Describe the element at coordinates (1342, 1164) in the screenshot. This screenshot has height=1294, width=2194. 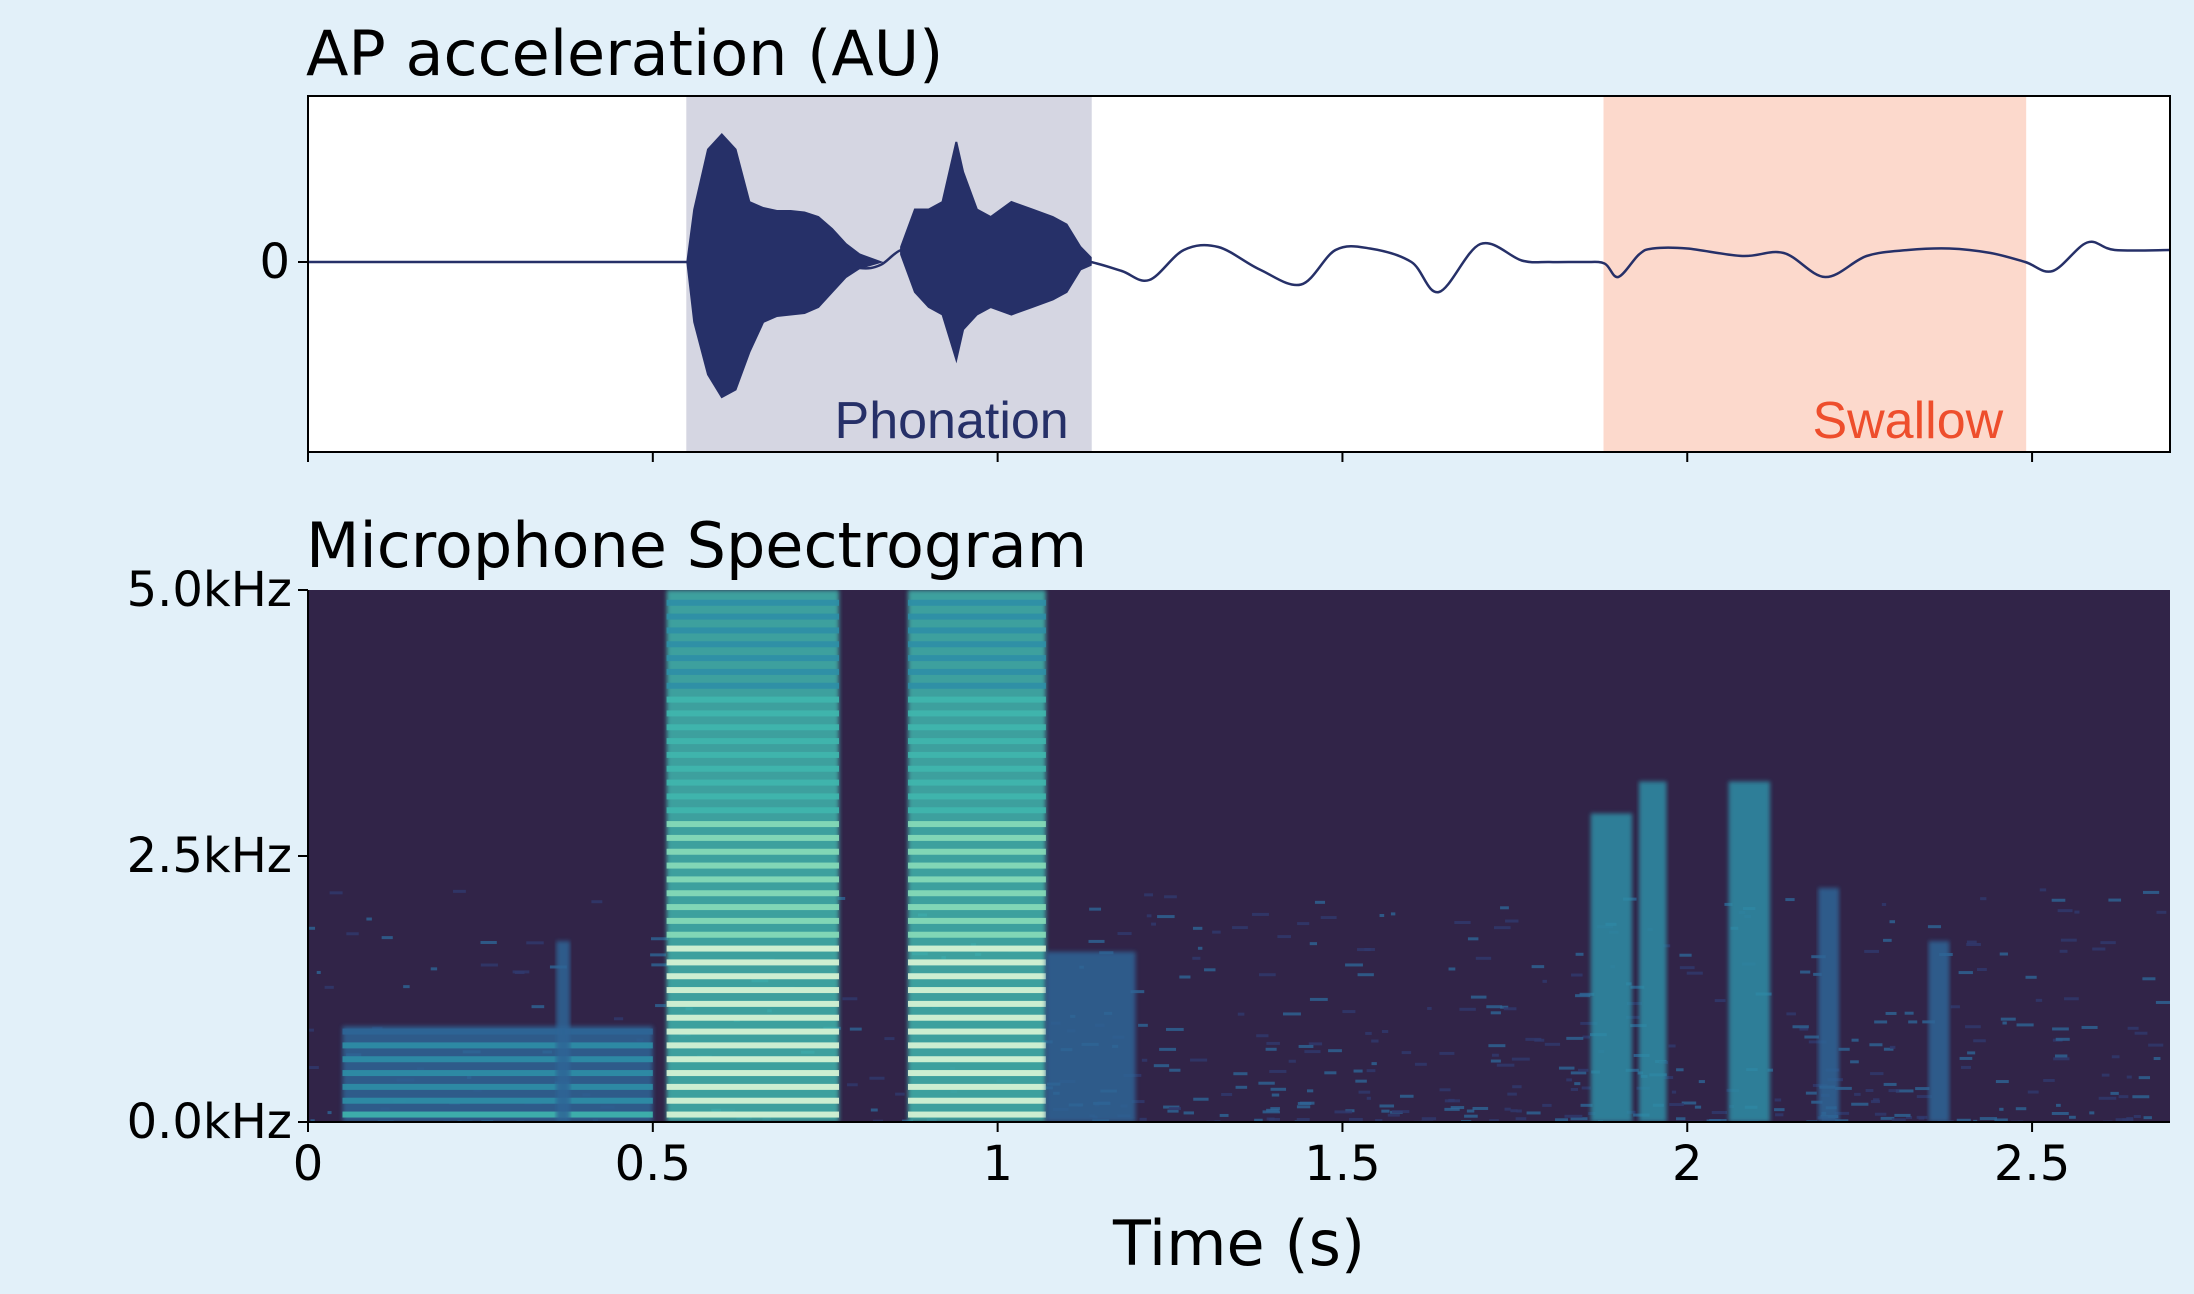
I see `x-tick-label: 1.5` at that location.